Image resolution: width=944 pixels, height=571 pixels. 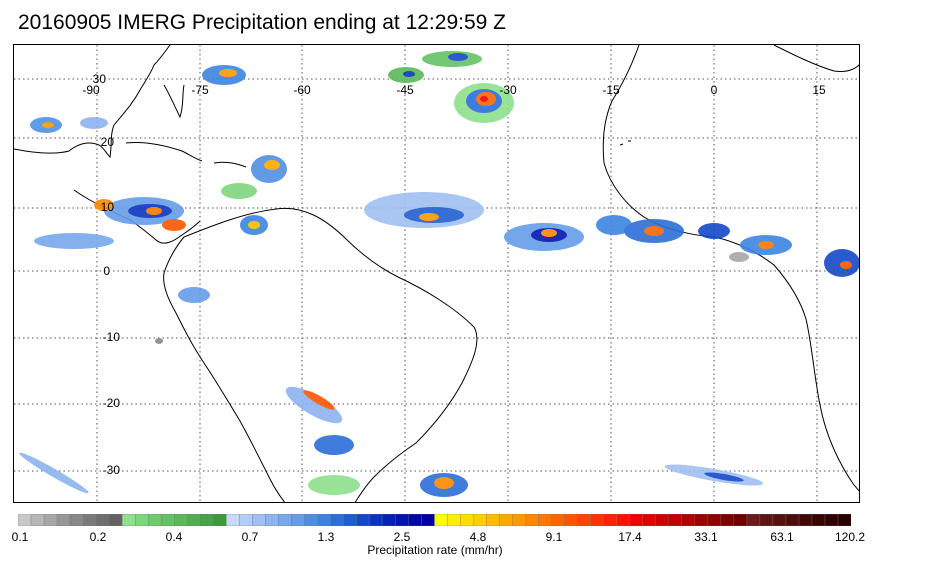 I want to click on coastline-florida, so click(x=174, y=101).